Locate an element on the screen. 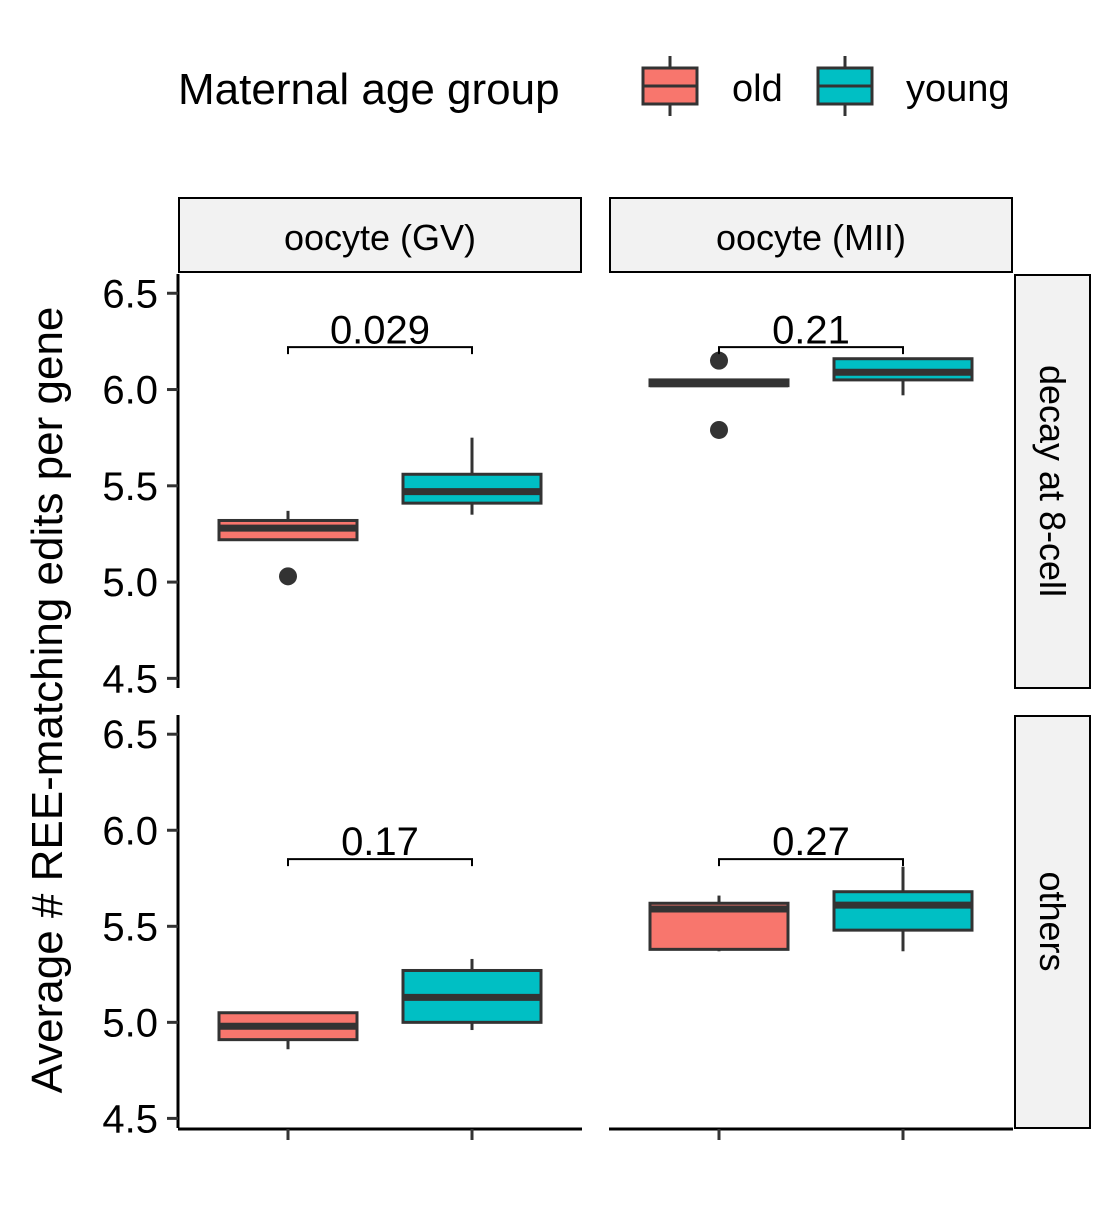 This screenshot has height=1227, width=1116. panel-2-2: 0.27 is located at coordinates (811, 886).